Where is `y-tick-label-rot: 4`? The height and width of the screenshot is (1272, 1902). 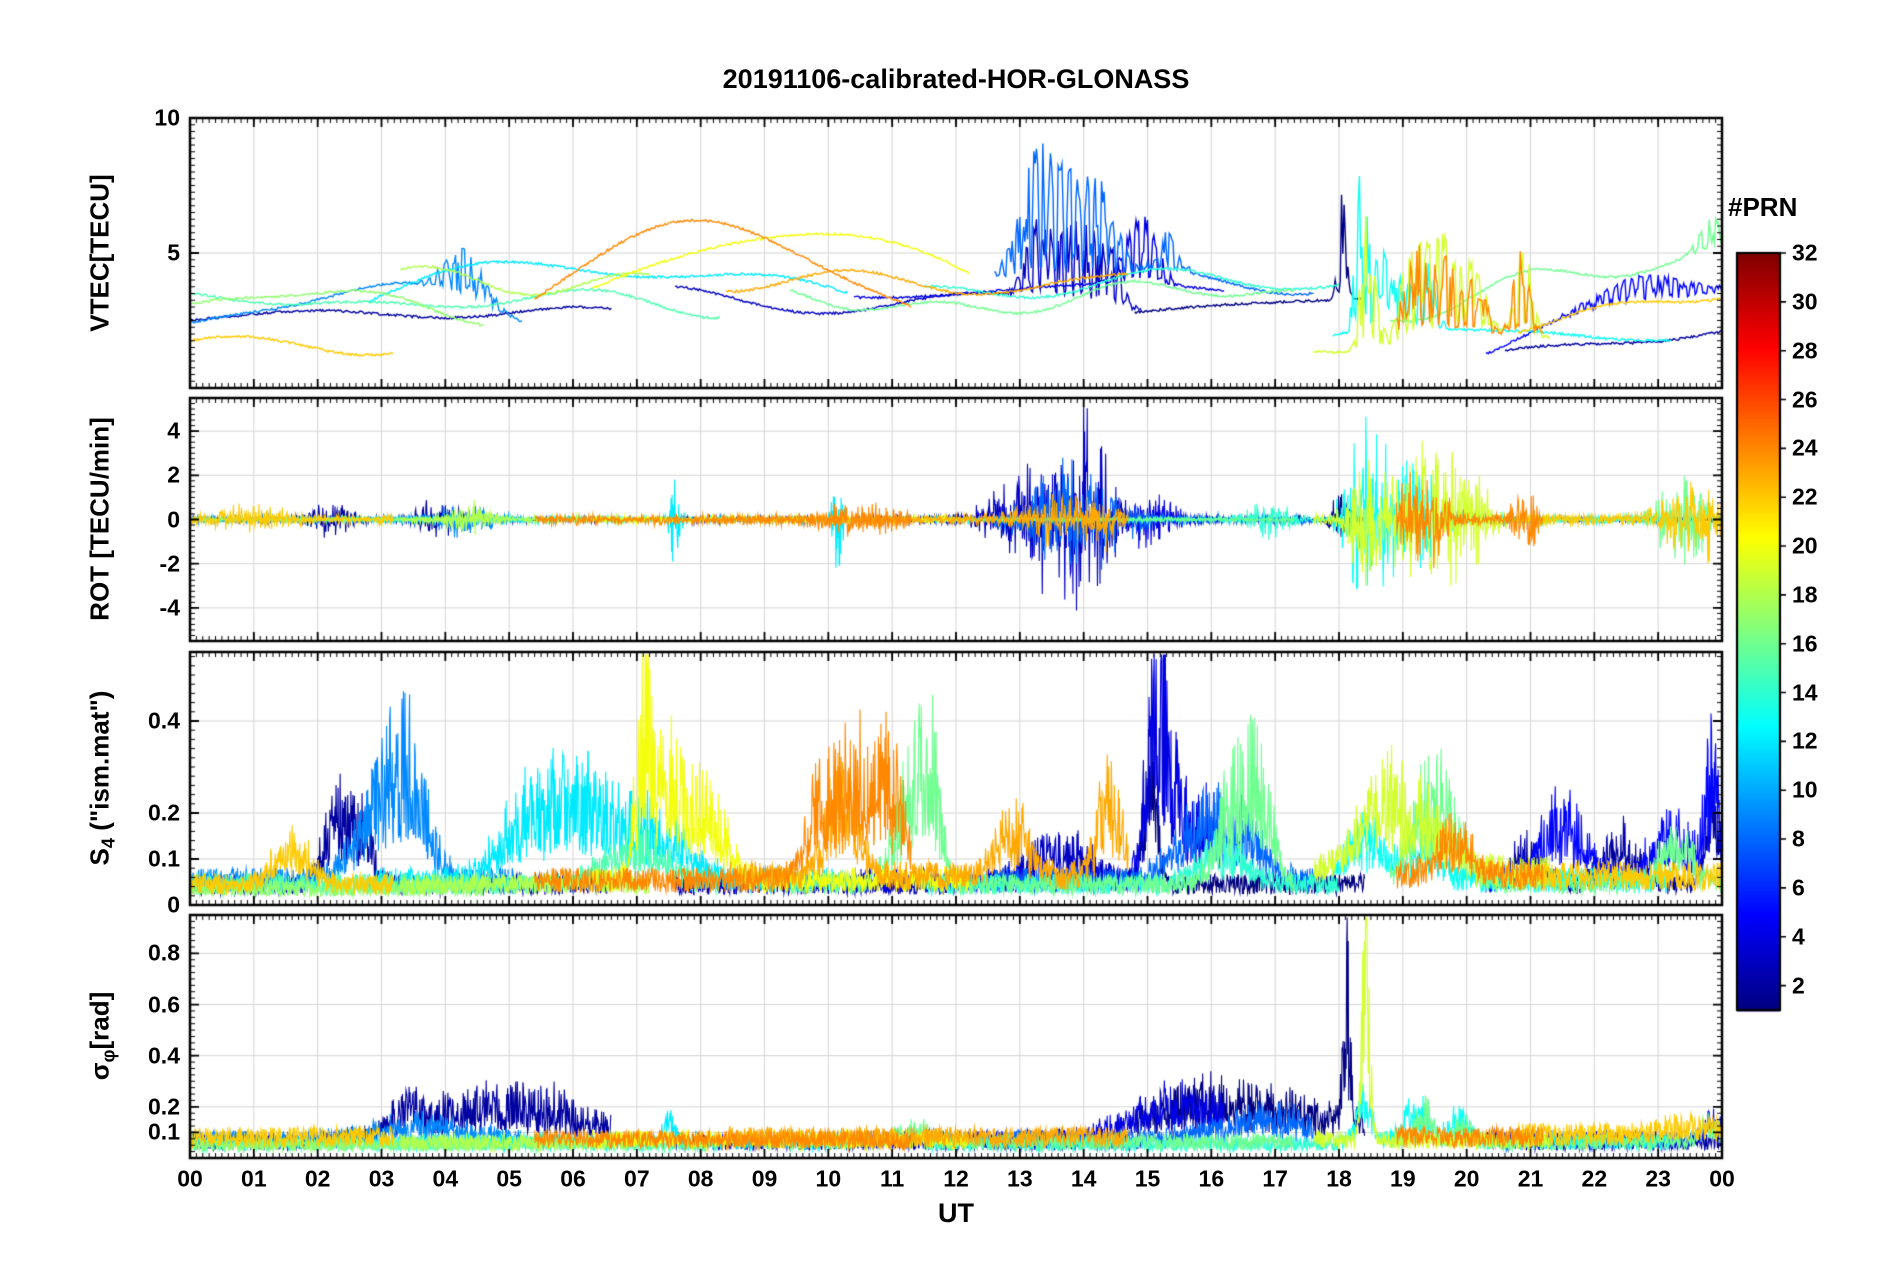
y-tick-label-rot: 4 is located at coordinates (173, 430).